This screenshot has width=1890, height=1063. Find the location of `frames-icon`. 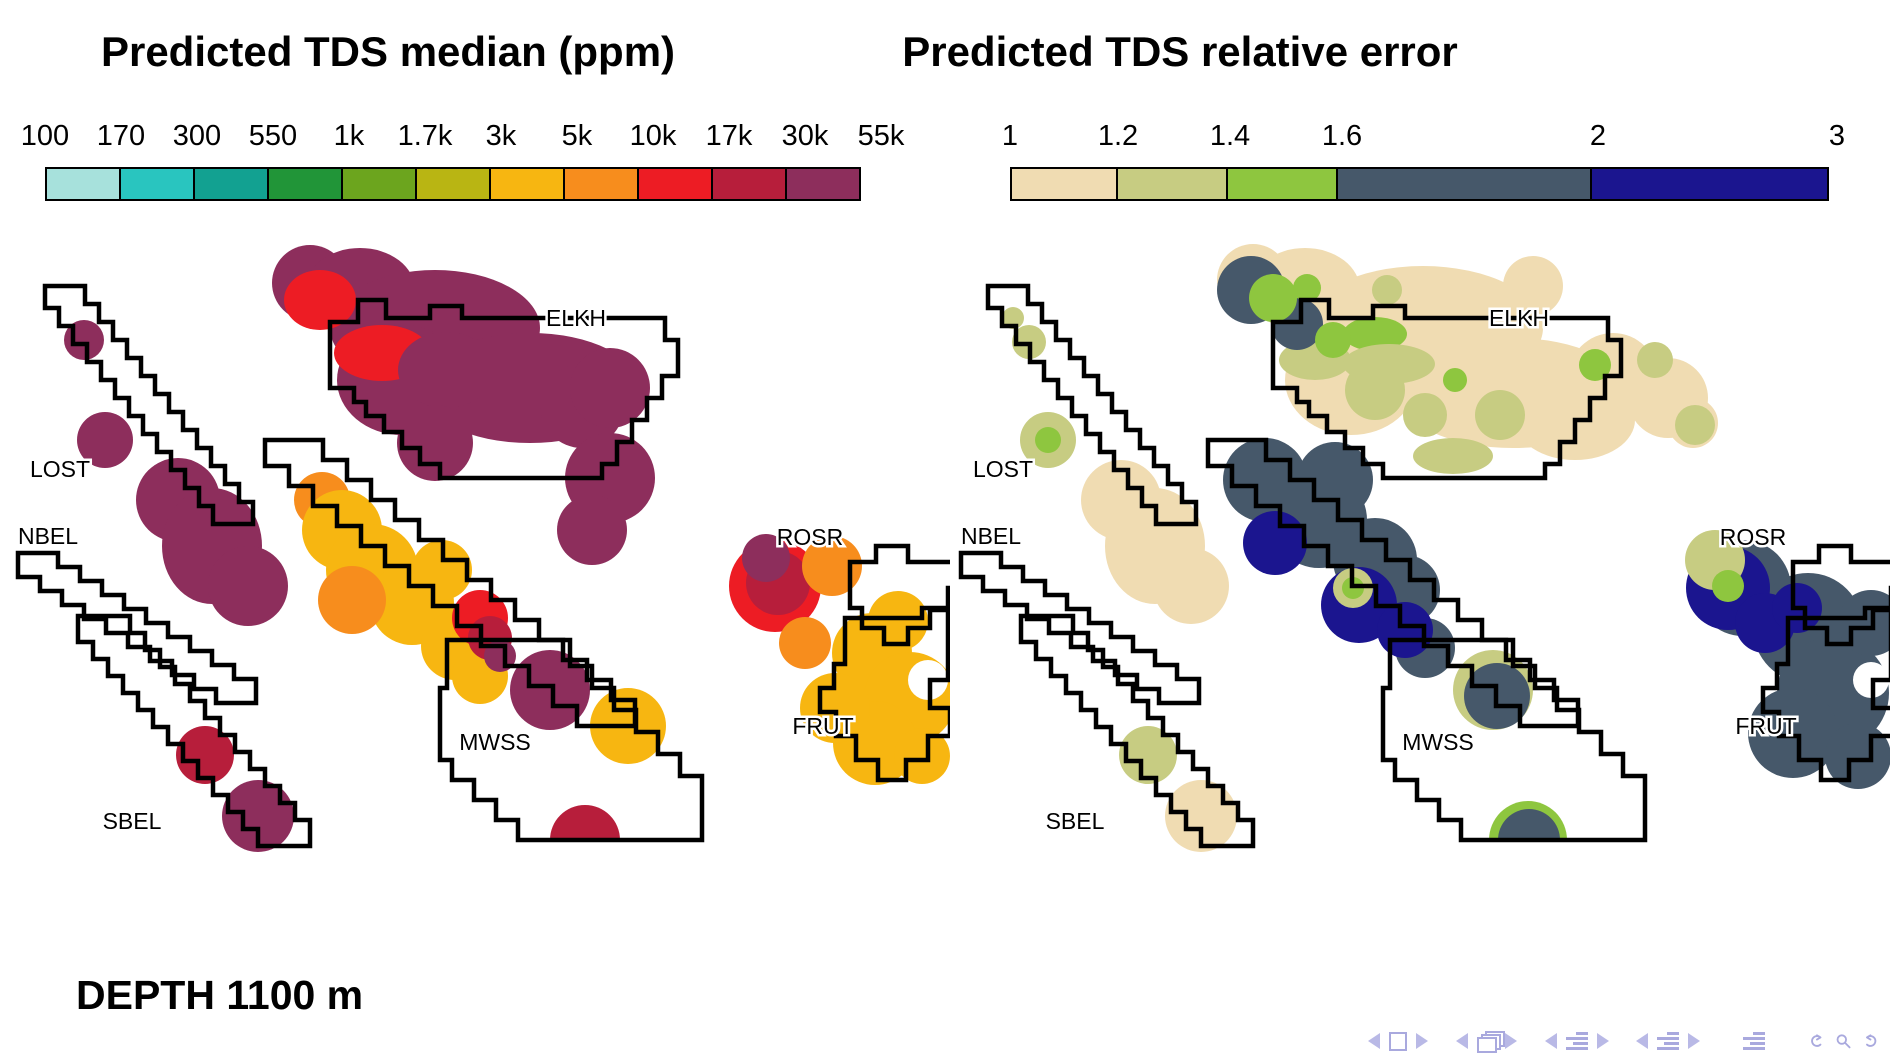

frames-icon is located at coordinates (1491, 1042).